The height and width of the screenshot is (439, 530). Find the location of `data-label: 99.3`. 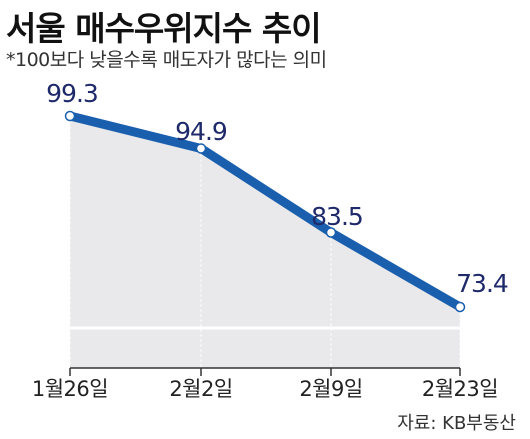

data-label: 99.3 is located at coordinates (72, 93).